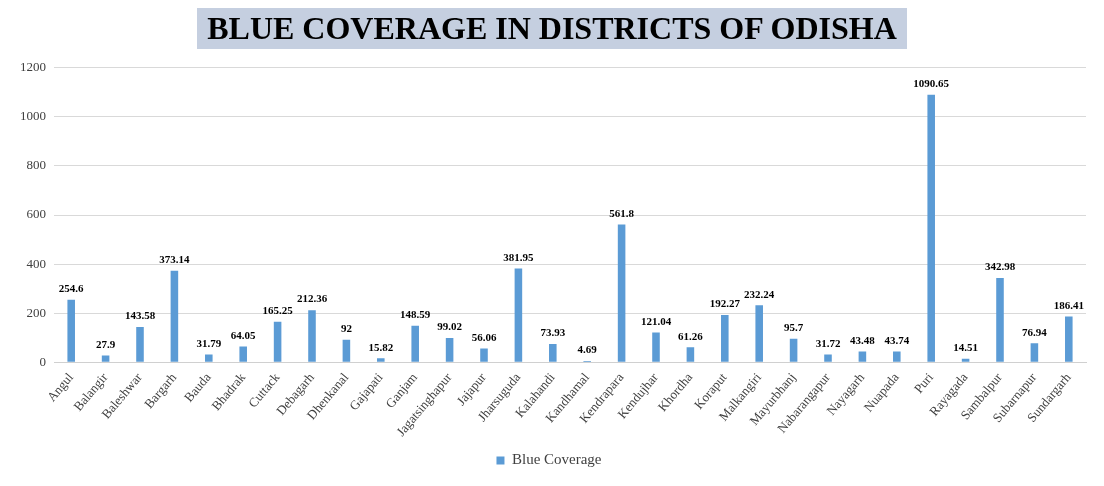  What do you see at coordinates (450, 326) in the screenshot?
I see `data-label: 99.02` at bounding box center [450, 326].